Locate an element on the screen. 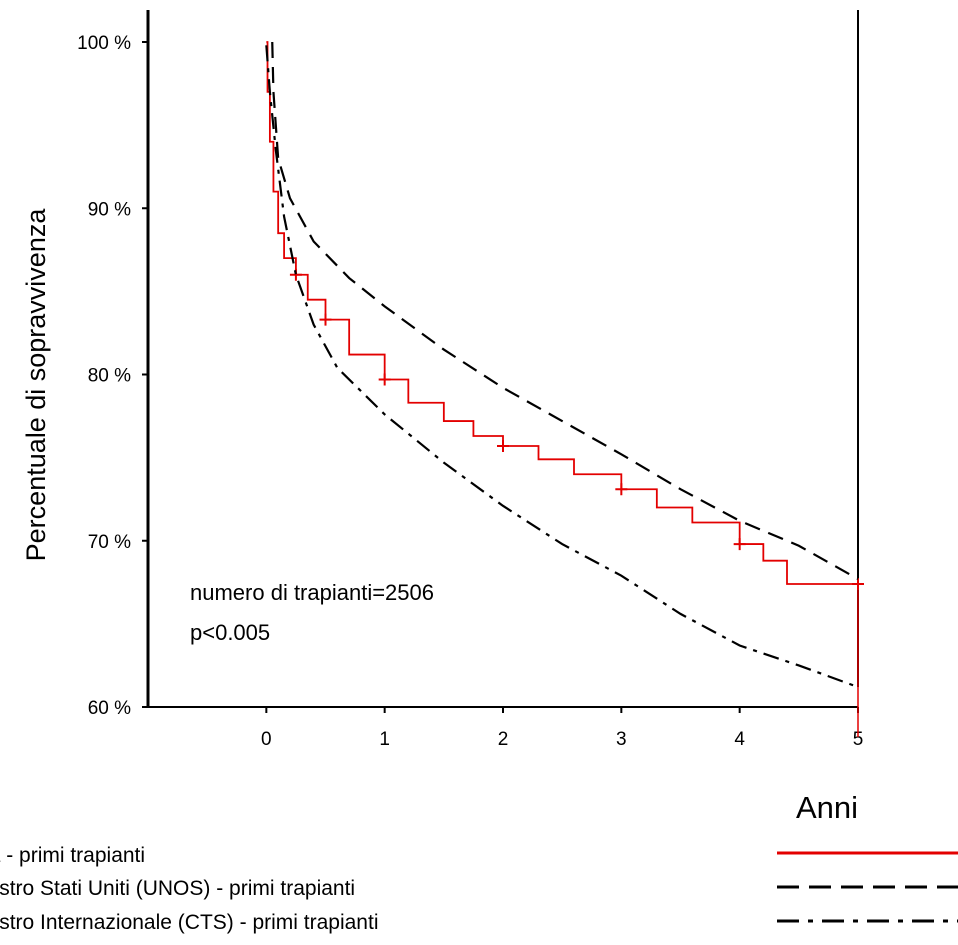  x-axis-label: Anni is located at coordinates (827, 807).